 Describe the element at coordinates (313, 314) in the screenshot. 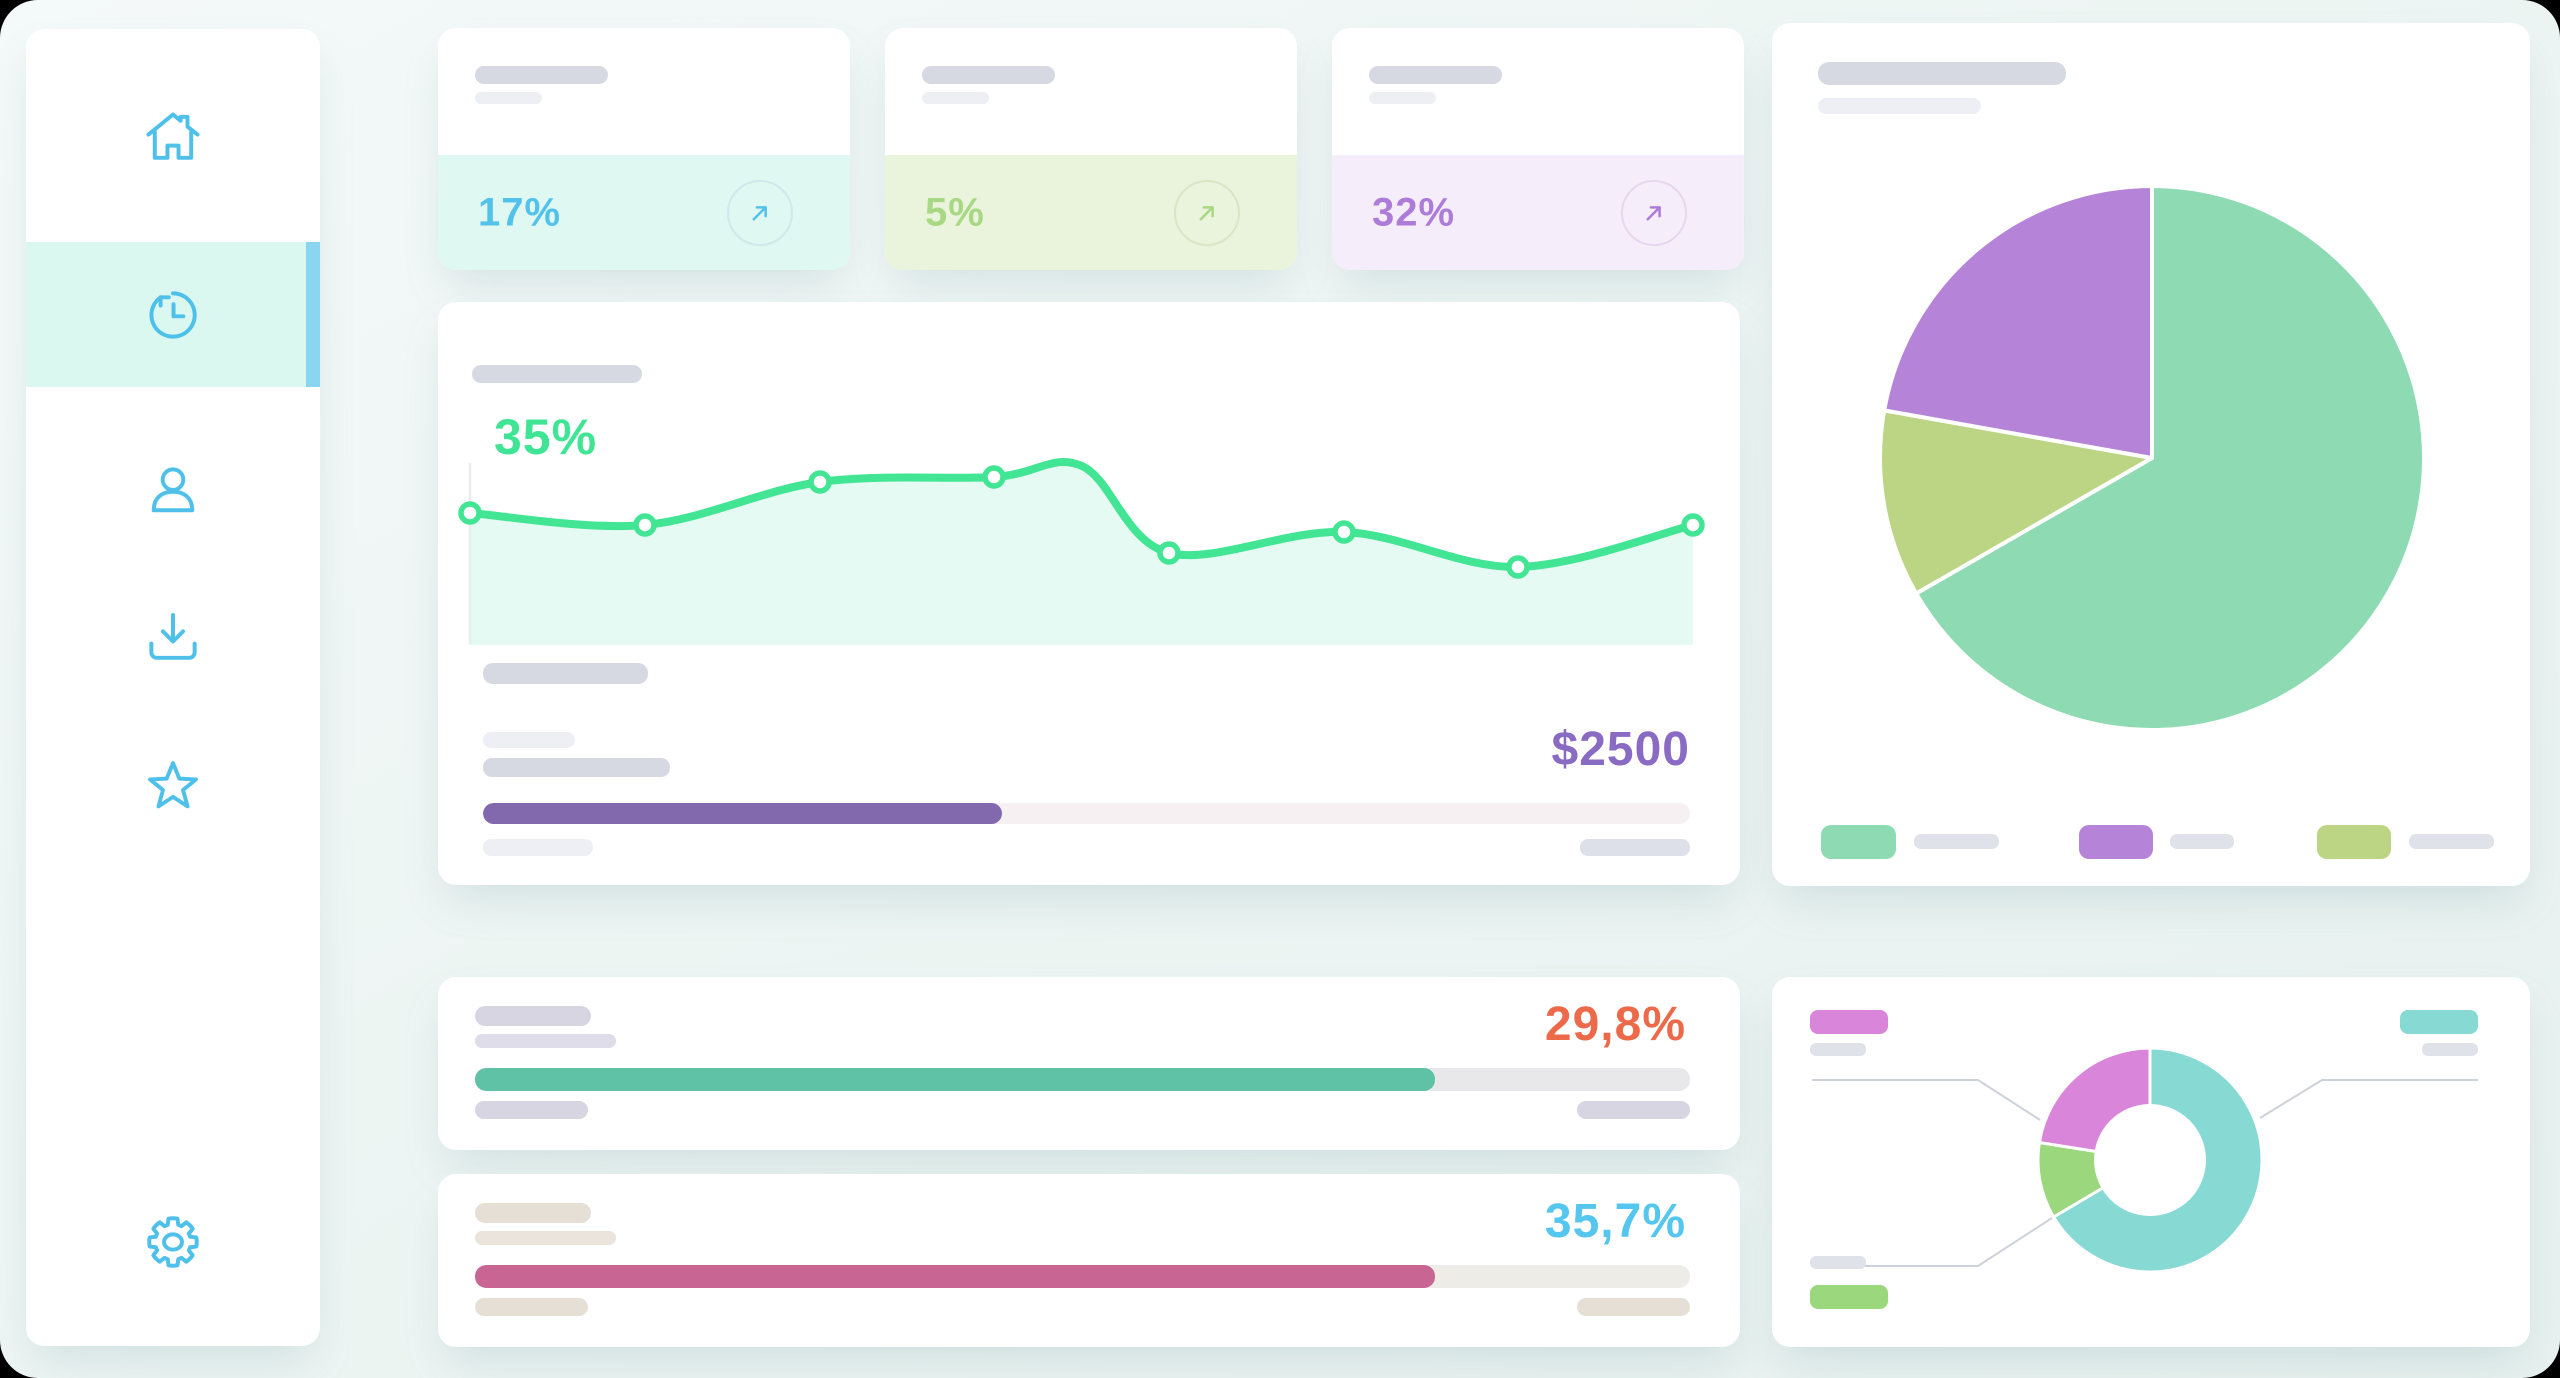

I see `active-indicator-bar` at that location.